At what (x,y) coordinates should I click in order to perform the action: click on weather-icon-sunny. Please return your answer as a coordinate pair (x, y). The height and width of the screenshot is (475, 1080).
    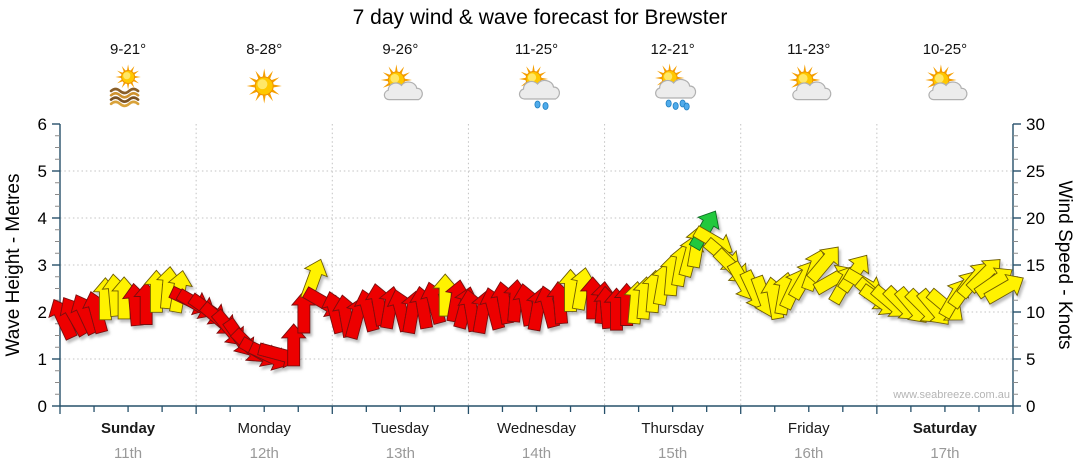
    Looking at the image, I should click on (264, 86).